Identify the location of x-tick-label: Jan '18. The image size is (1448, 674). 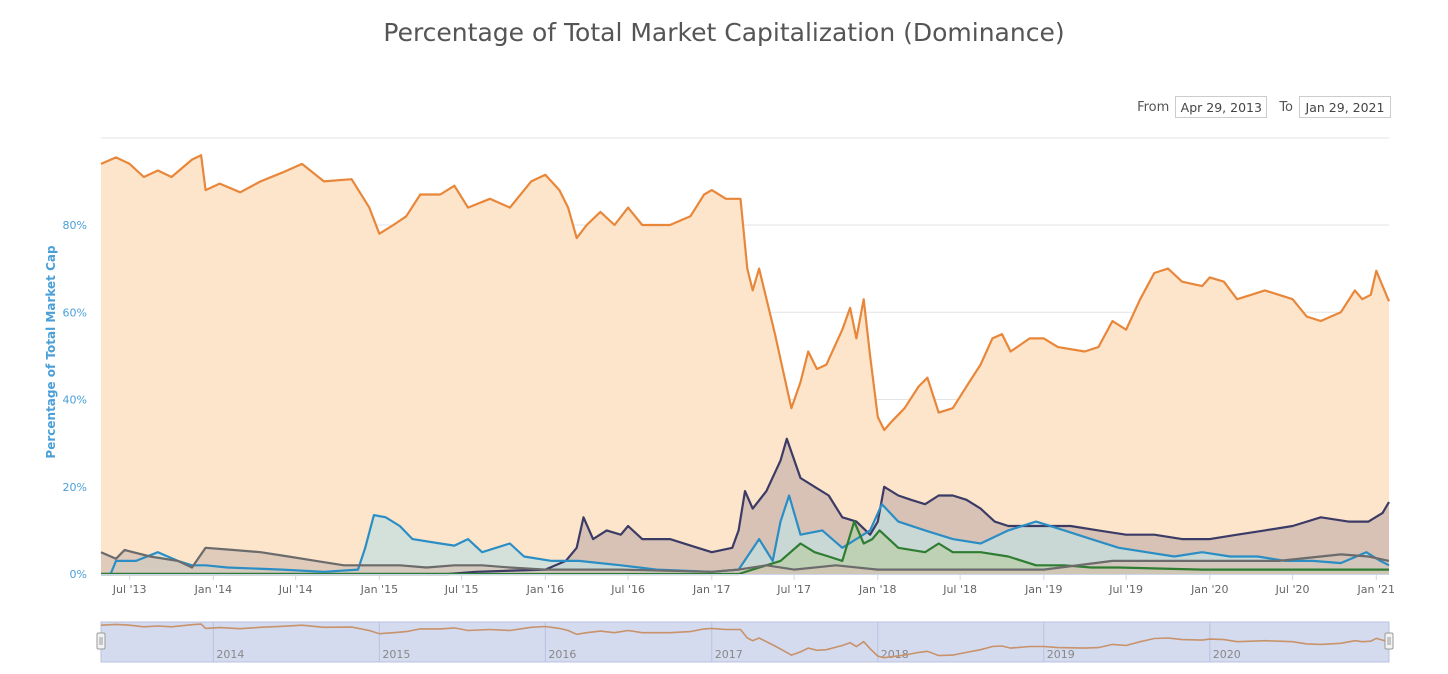
(877, 589).